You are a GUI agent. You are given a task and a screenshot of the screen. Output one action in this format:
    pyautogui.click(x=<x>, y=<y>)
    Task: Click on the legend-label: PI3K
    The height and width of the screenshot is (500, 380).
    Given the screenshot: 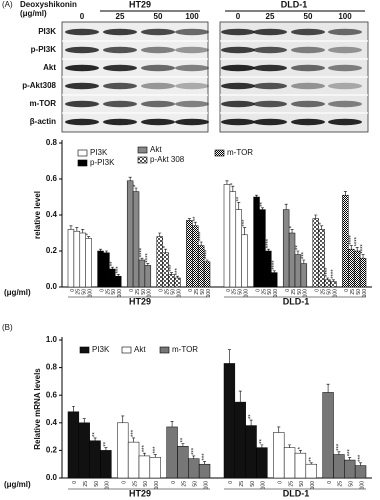 What is the action you would take?
    pyautogui.click(x=101, y=349)
    